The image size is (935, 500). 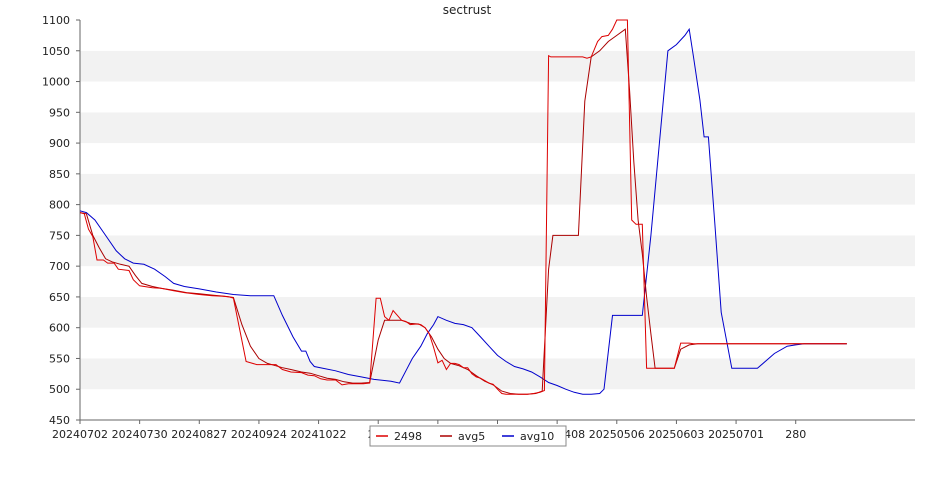 I want to click on x-tick-label: 20250506, so click(x=617, y=434).